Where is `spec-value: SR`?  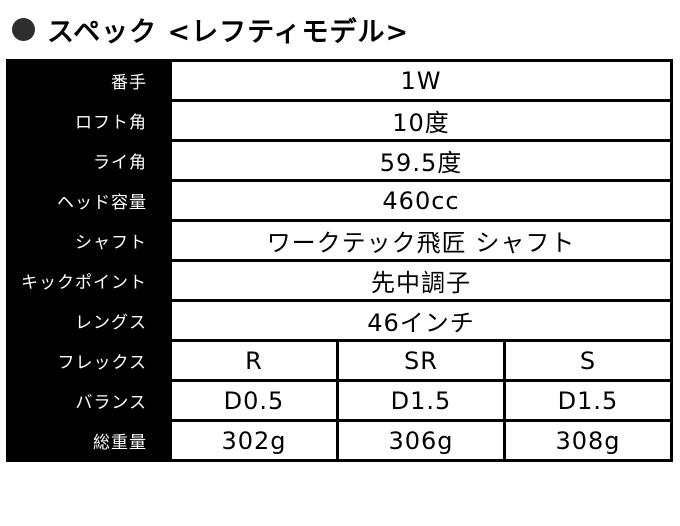 spec-value: SR is located at coordinates (421, 360).